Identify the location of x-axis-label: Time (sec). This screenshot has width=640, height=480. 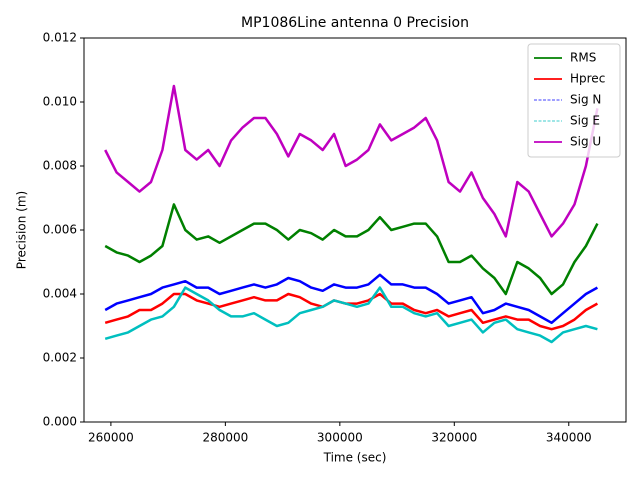
(355, 458).